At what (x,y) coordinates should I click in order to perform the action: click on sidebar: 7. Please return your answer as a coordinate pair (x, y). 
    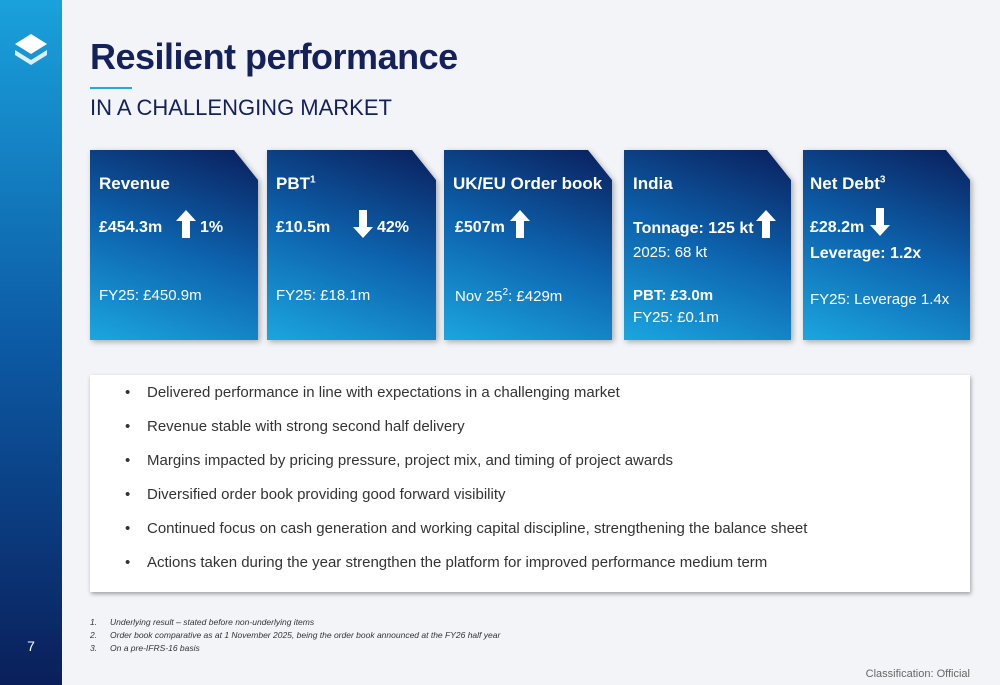
    Looking at the image, I should click on (31, 342).